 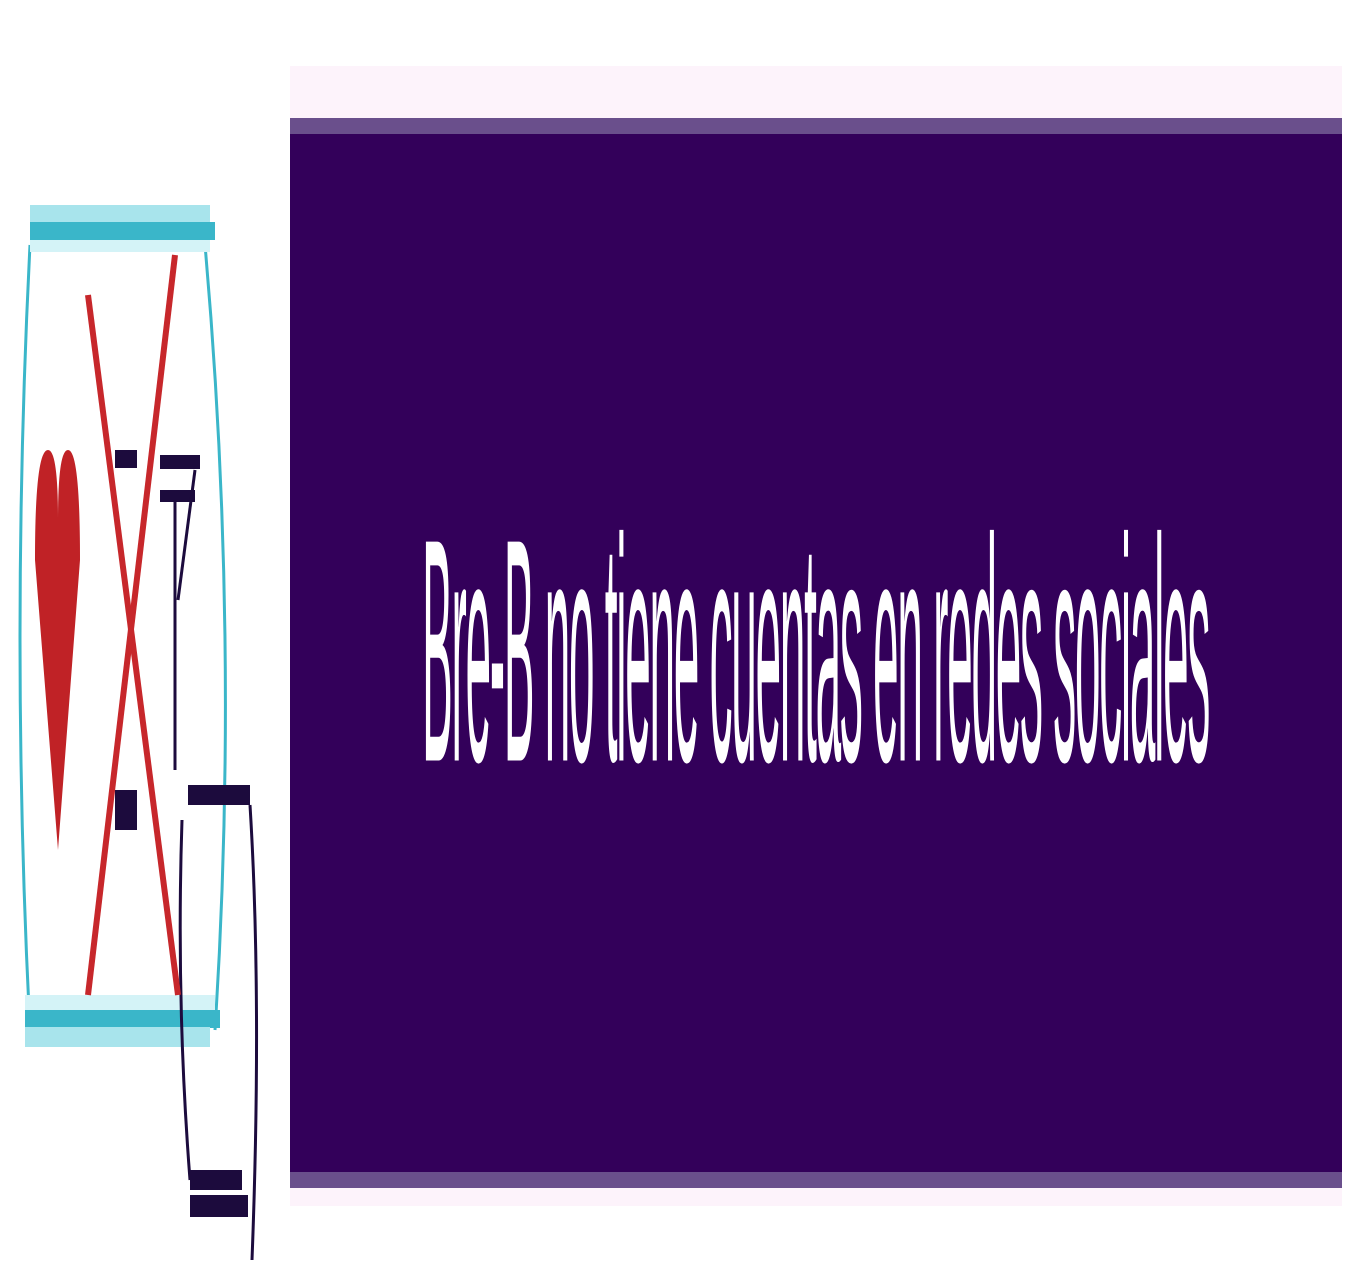 What do you see at coordinates (126, 810) in the screenshot?
I see `glyph-mid-bar` at bounding box center [126, 810].